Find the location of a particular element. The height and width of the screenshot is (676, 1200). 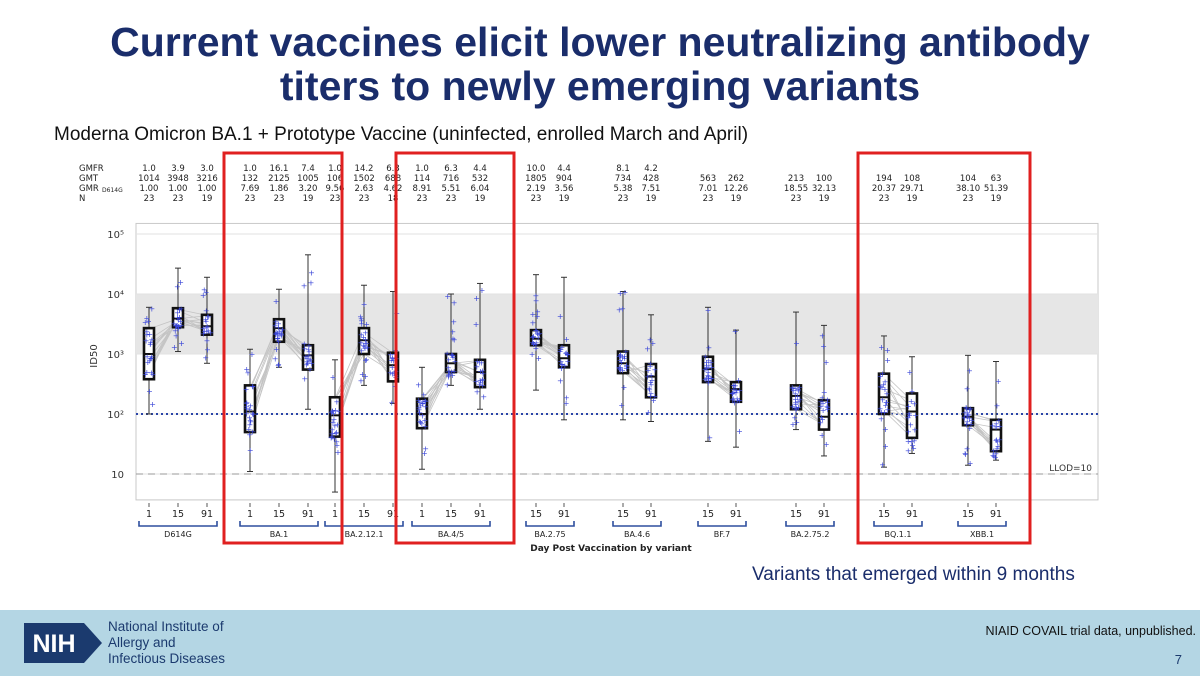

gmt-value: 1502 is located at coordinates (364, 179).